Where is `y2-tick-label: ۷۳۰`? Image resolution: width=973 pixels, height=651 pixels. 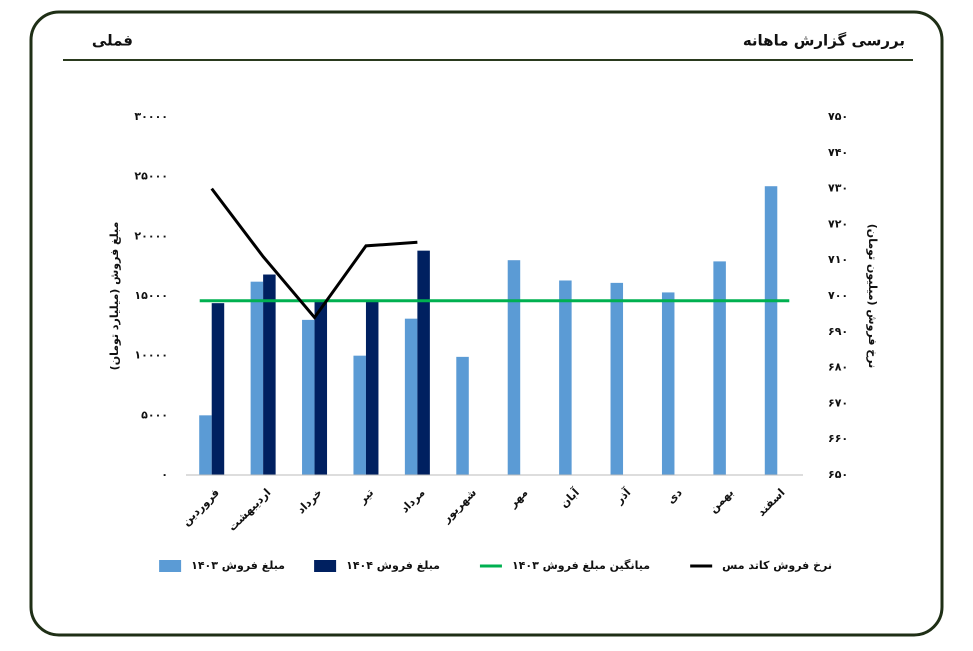 y2-tick-label: ۷۳۰ is located at coordinates (838, 188).